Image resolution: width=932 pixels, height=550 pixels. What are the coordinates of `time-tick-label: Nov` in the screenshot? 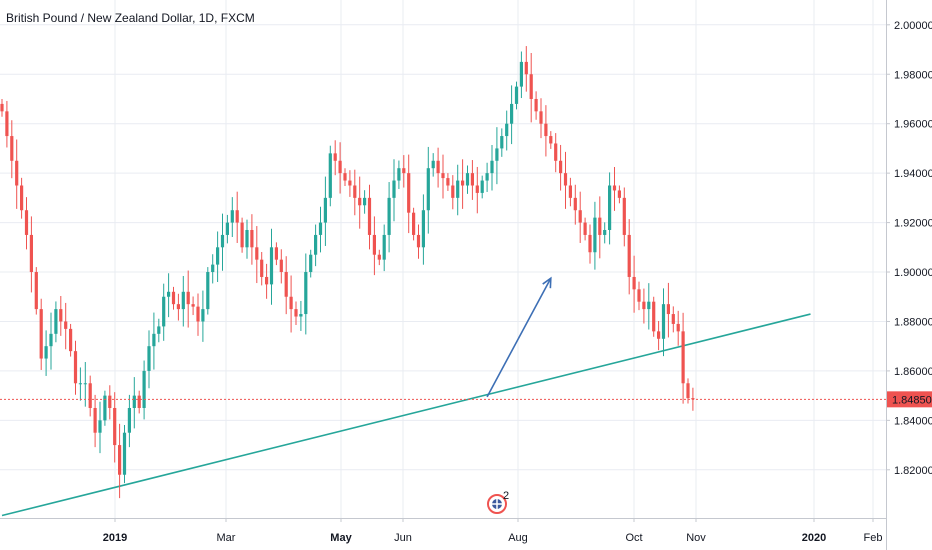 It's located at (696, 538).